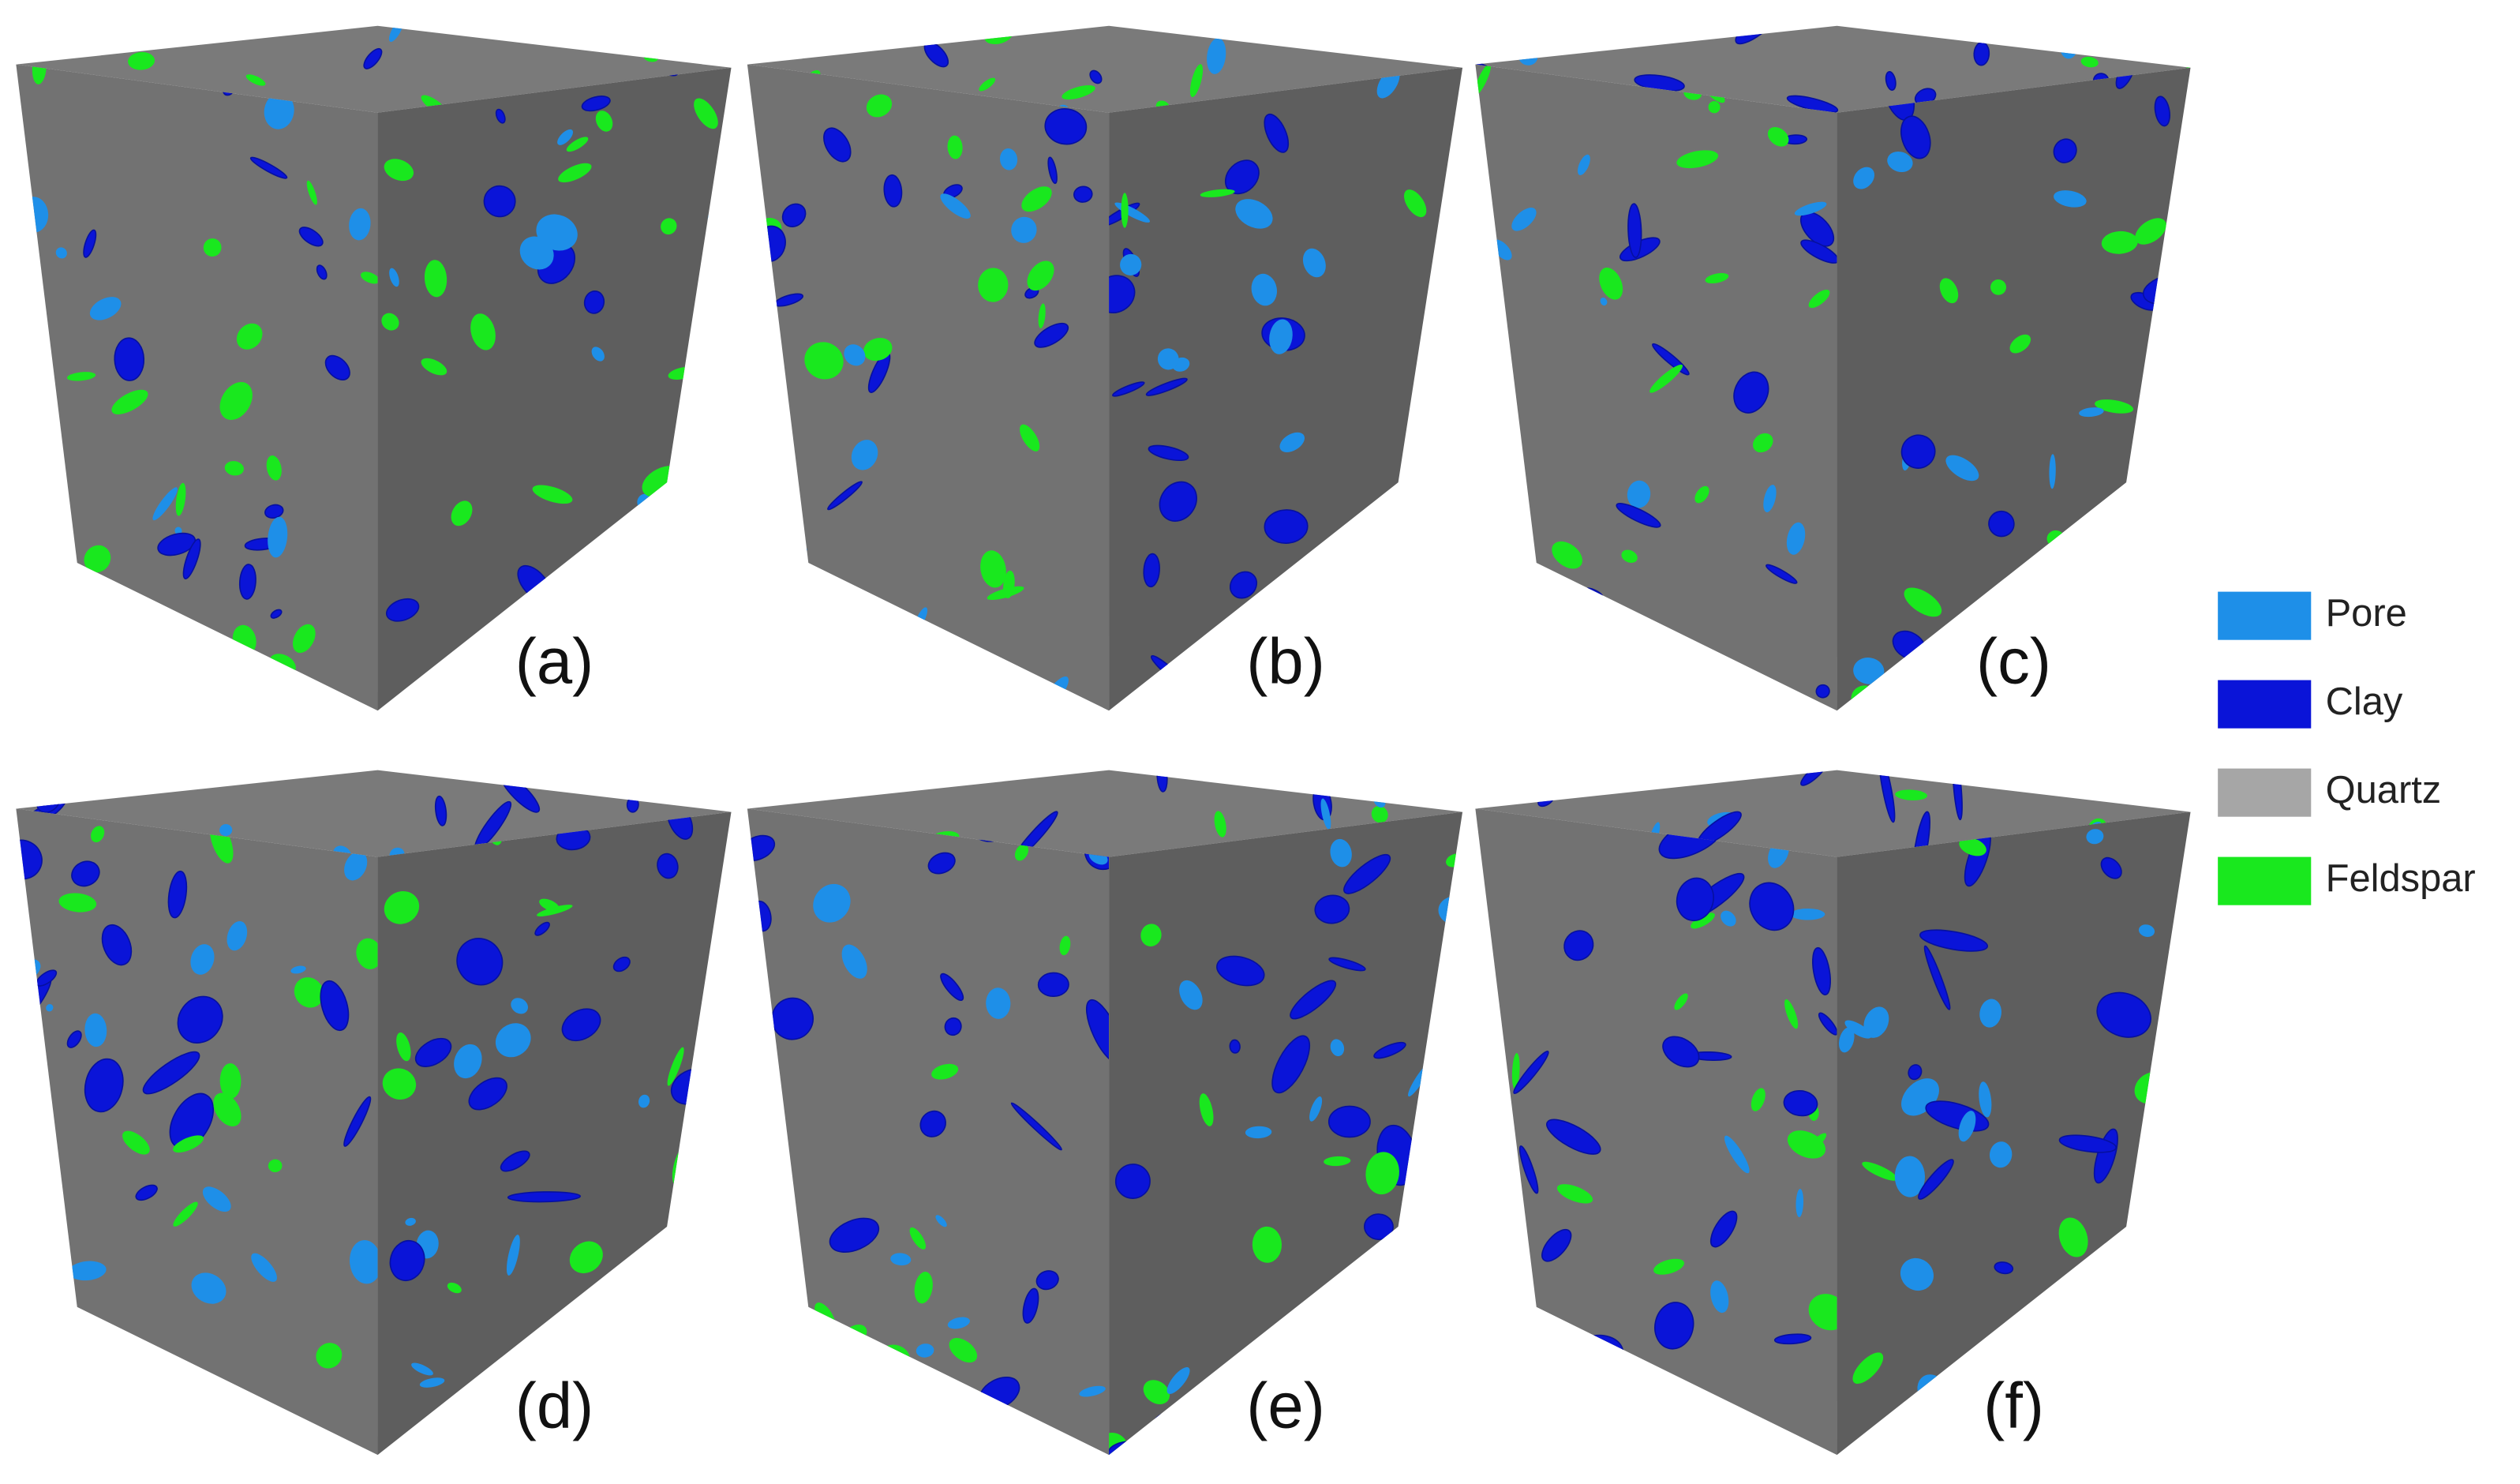 The width and height of the screenshot is (2520, 1484). I want to click on panel-label: (d), so click(554, 1406).